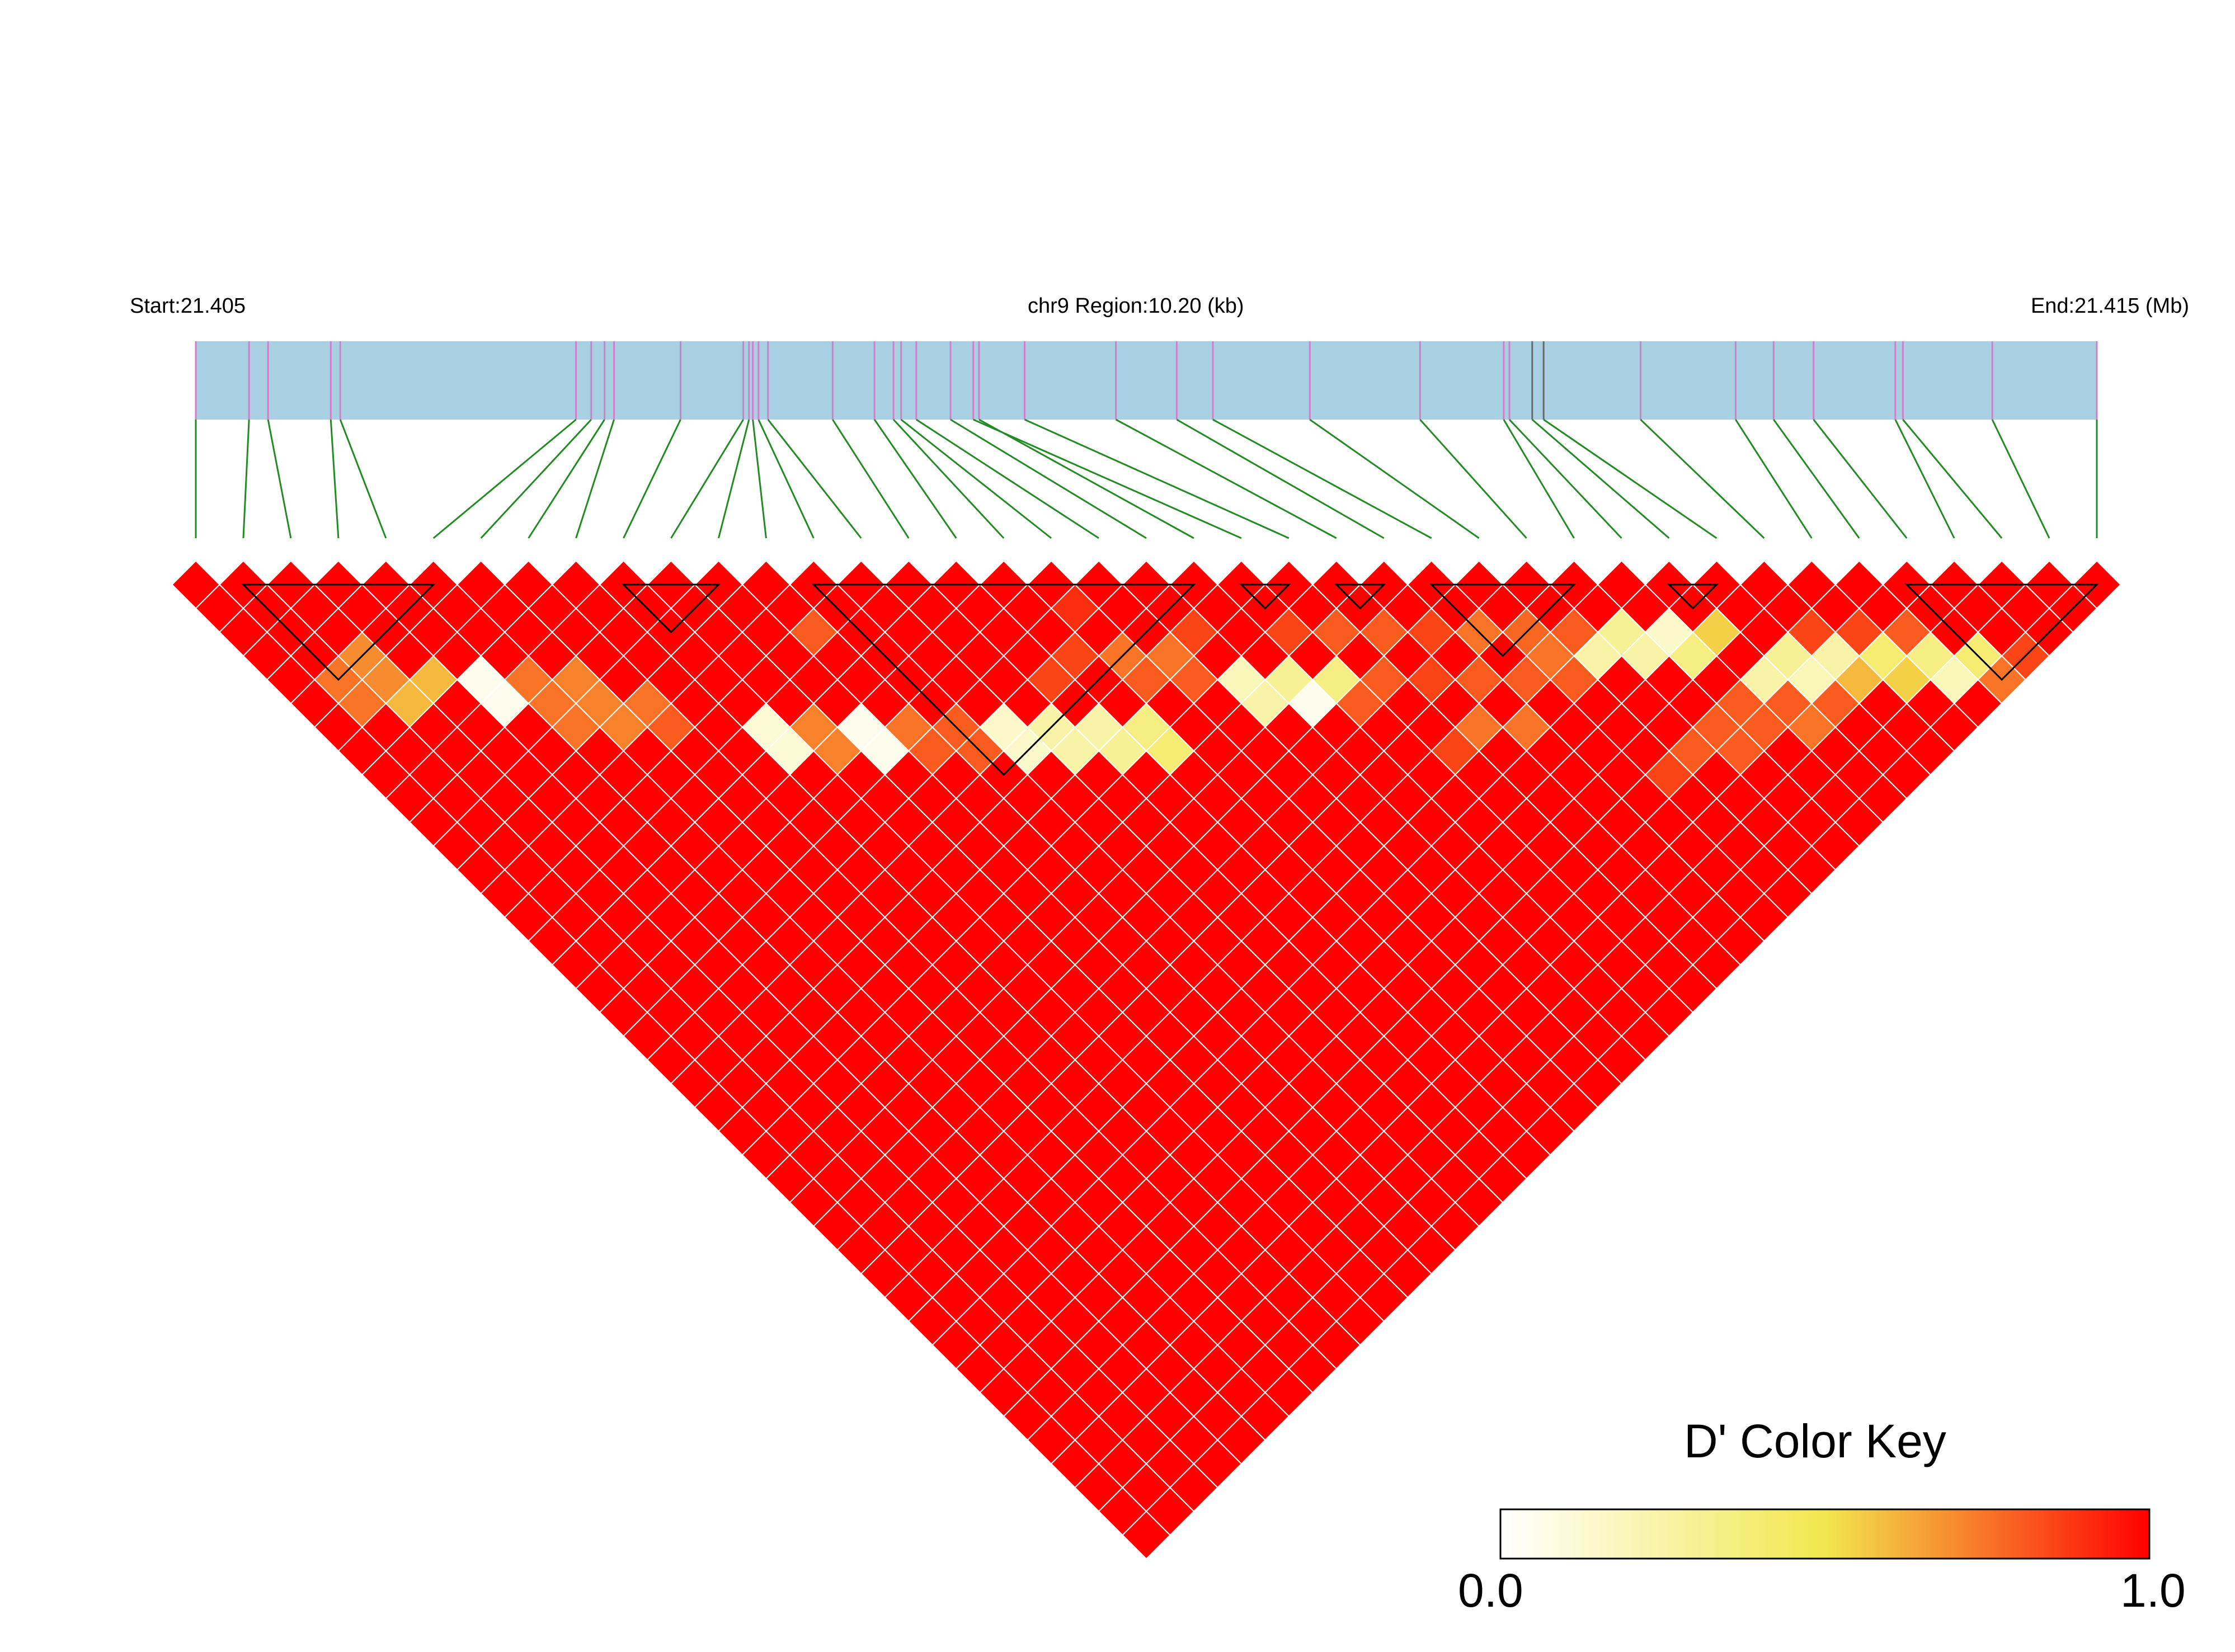  I want to click on color-key-min-label: 0.0, so click(1490, 1591).